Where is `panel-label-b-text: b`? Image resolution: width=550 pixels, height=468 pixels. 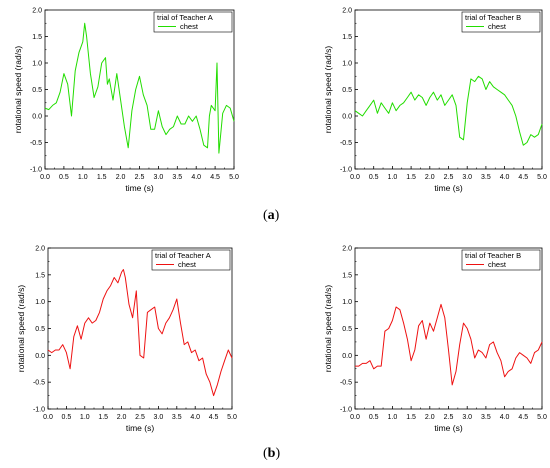
panel-label-b-text: b is located at coordinates (271, 453).